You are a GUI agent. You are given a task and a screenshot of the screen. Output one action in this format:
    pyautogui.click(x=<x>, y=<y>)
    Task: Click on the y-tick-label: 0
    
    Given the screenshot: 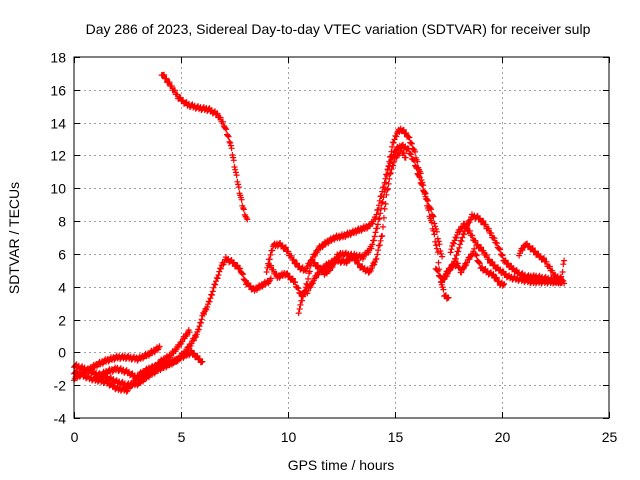 What is the action you would take?
    pyautogui.click(x=62, y=353)
    